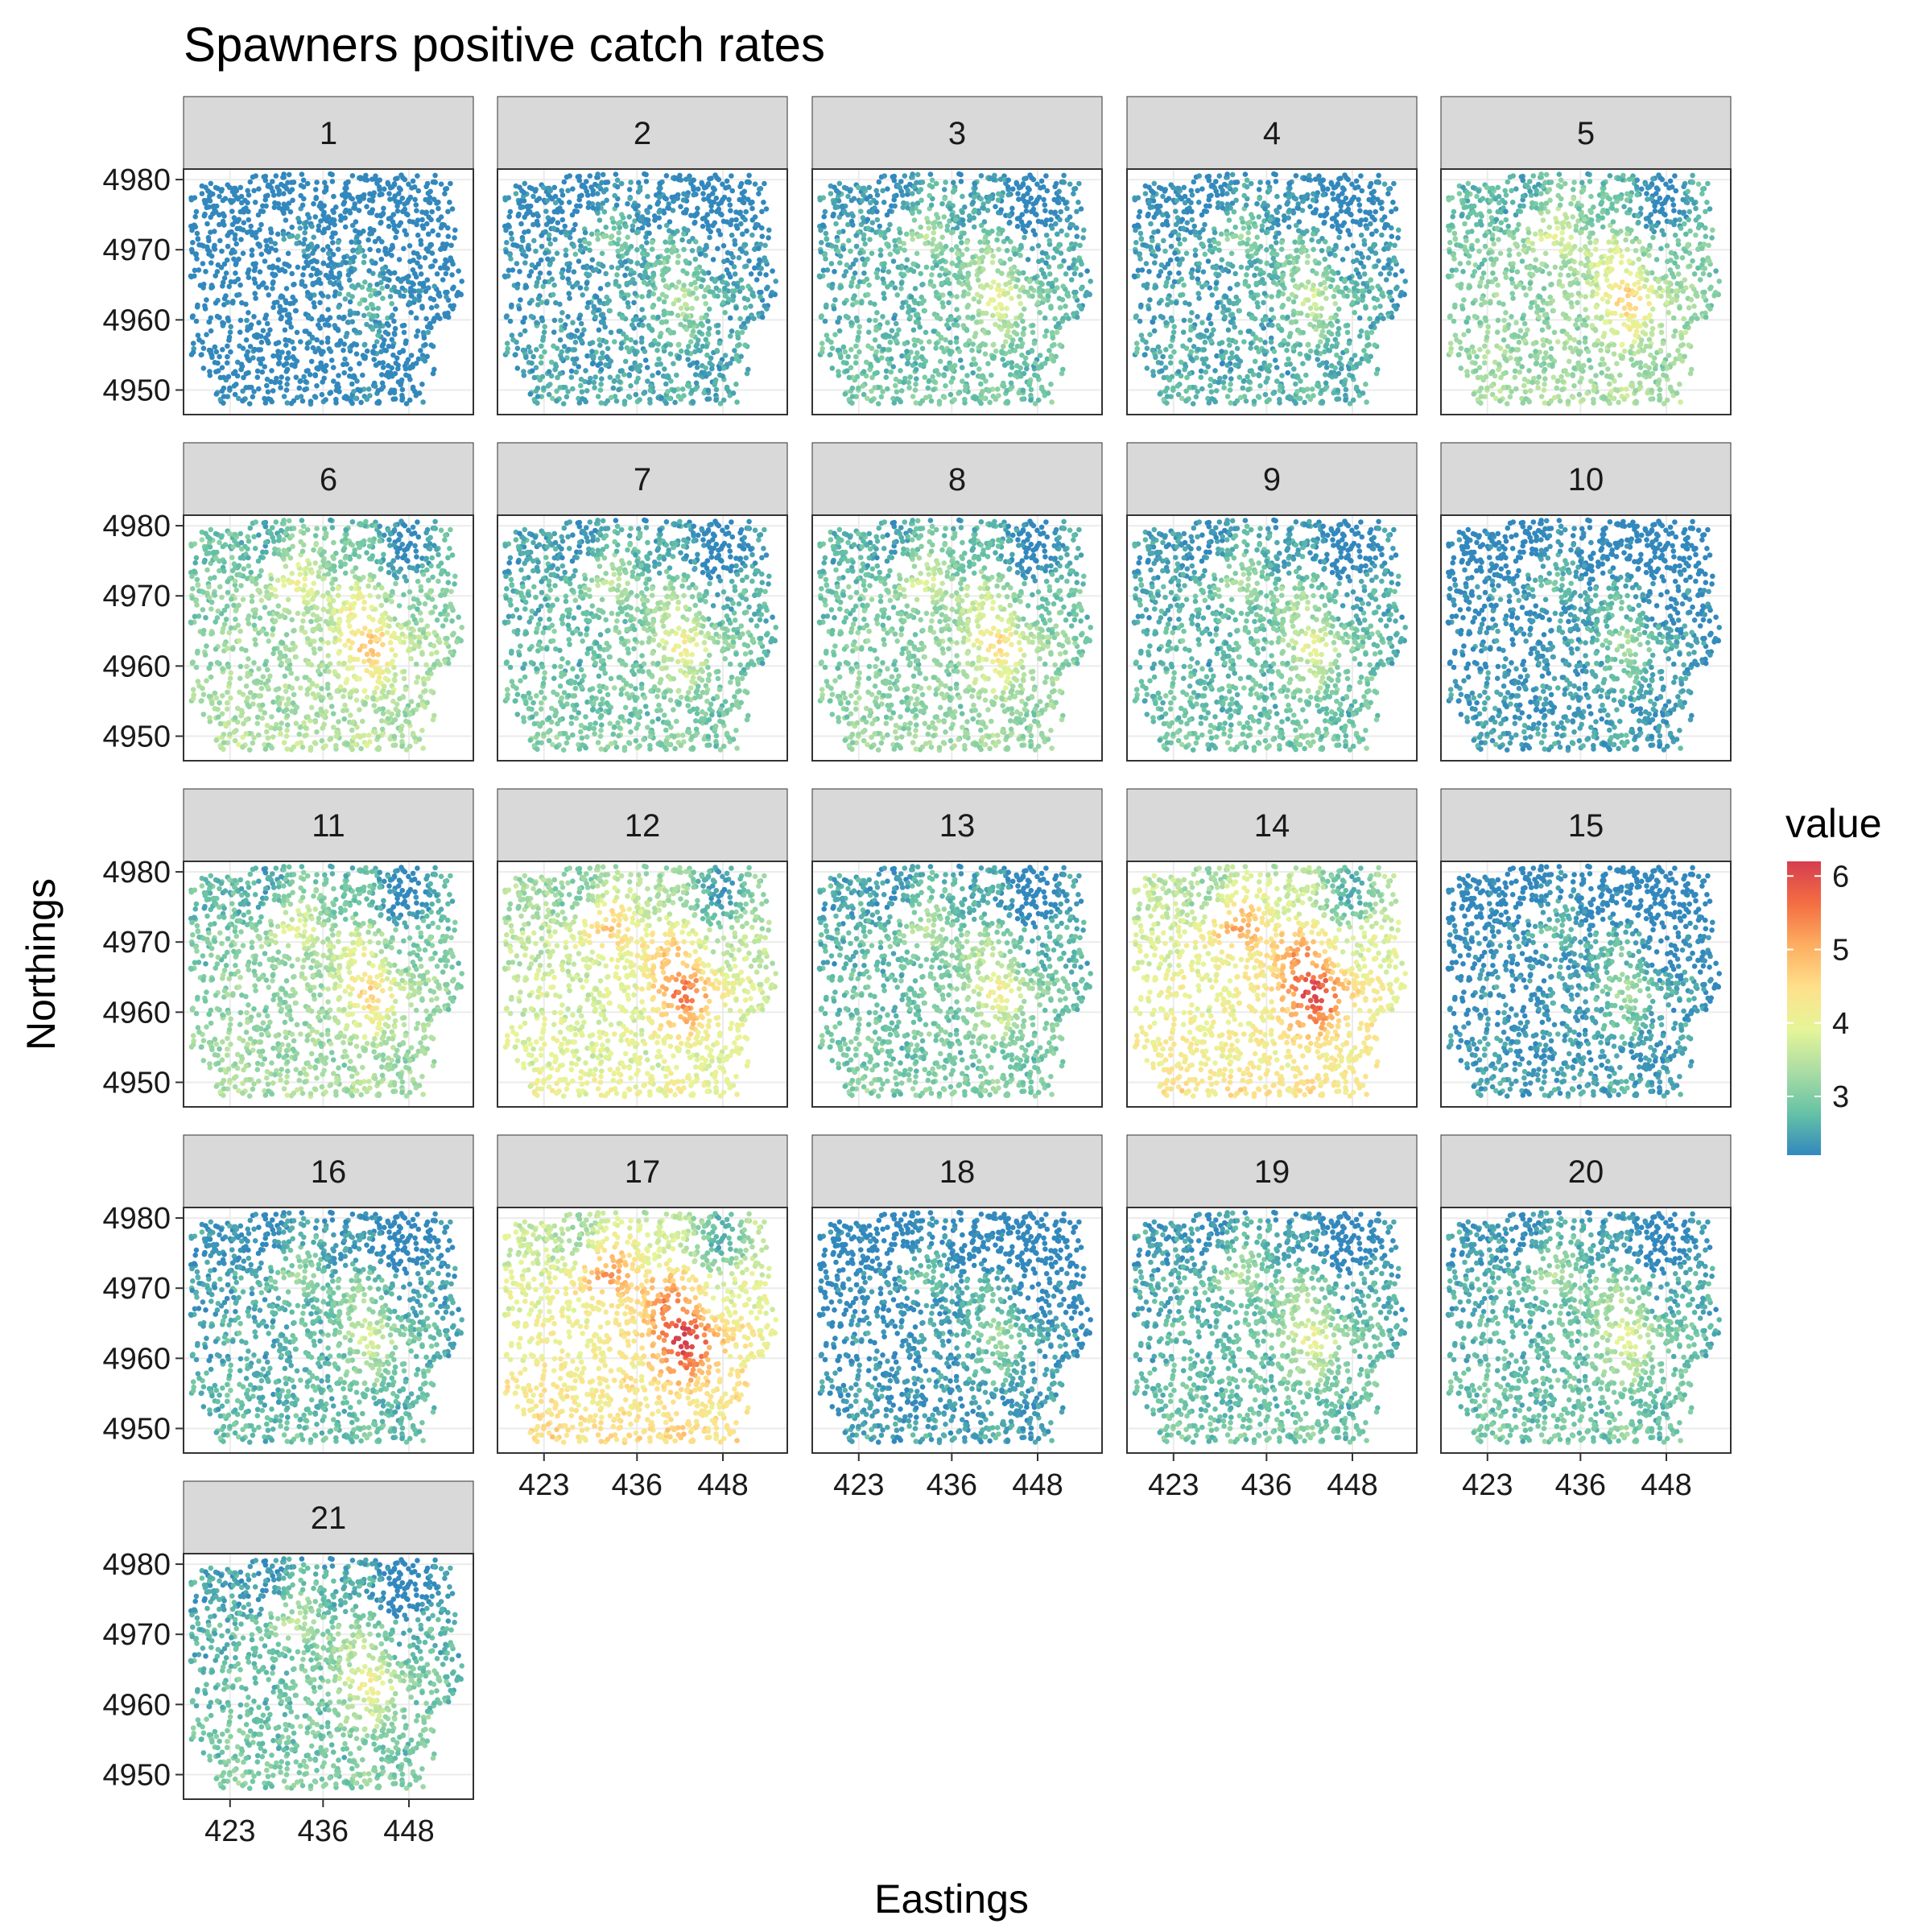 The image size is (1932, 1932). What do you see at coordinates (957, 255) in the screenshot?
I see `facet-panel-3: 3` at bounding box center [957, 255].